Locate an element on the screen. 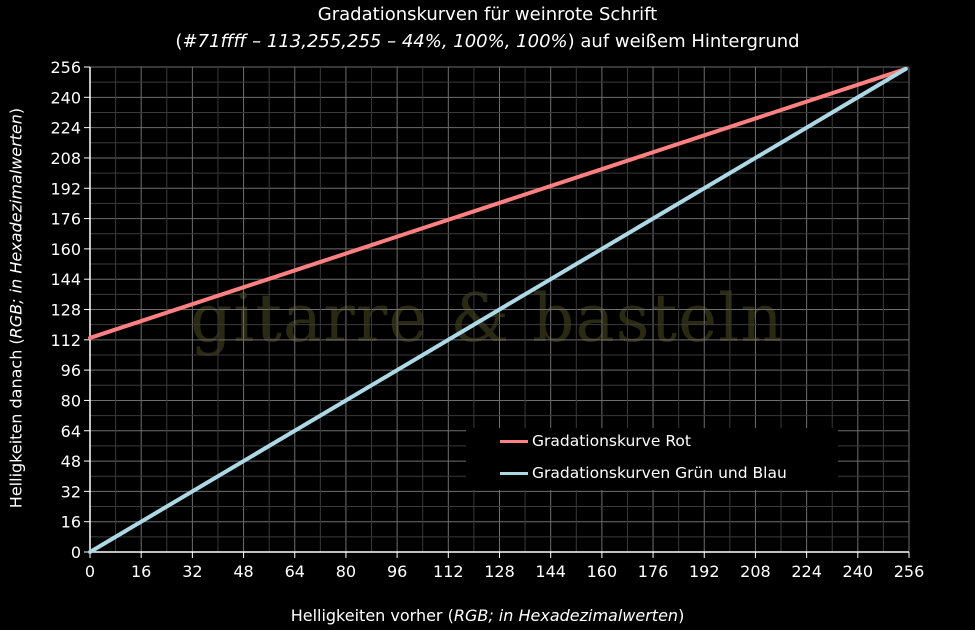 Image resolution: width=975 pixels, height=630 pixels. y-tick-label: 128 is located at coordinates (65, 310).